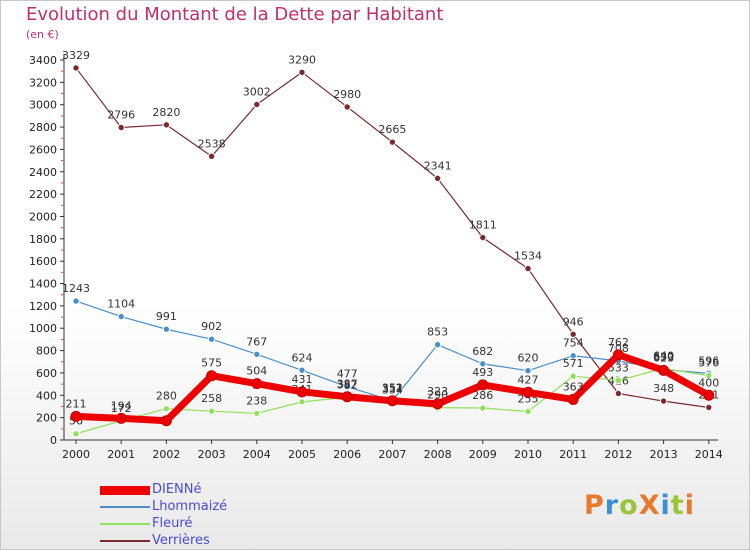 Image resolution: width=750 pixels, height=550 pixels. Describe the element at coordinates (121, 405) in the screenshot. I see `data-label-dienne: 194` at that location.